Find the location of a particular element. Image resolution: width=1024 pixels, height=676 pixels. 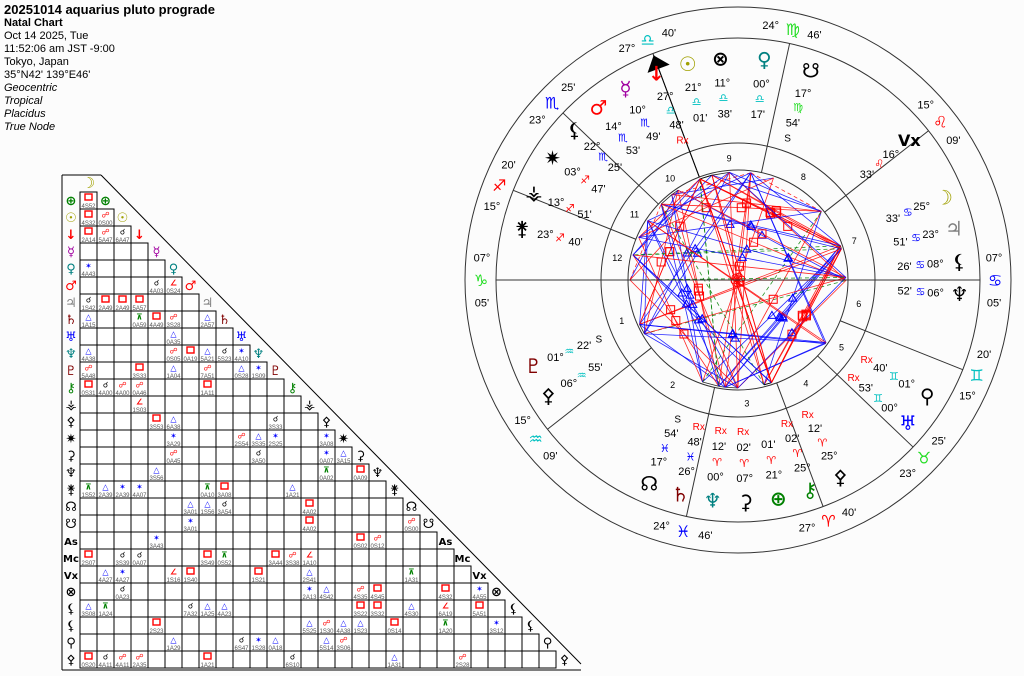

grid-star-point-icon: ✷︎ is located at coordinates (343, 439).